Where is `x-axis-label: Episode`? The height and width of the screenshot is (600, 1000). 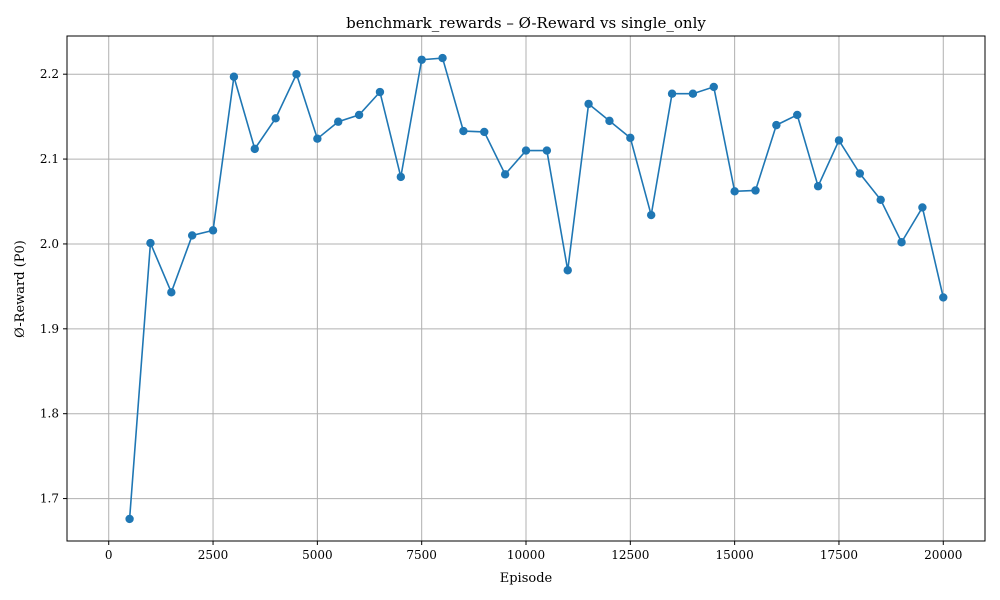 x-axis-label: Episode is located at coordinates (526, 578).